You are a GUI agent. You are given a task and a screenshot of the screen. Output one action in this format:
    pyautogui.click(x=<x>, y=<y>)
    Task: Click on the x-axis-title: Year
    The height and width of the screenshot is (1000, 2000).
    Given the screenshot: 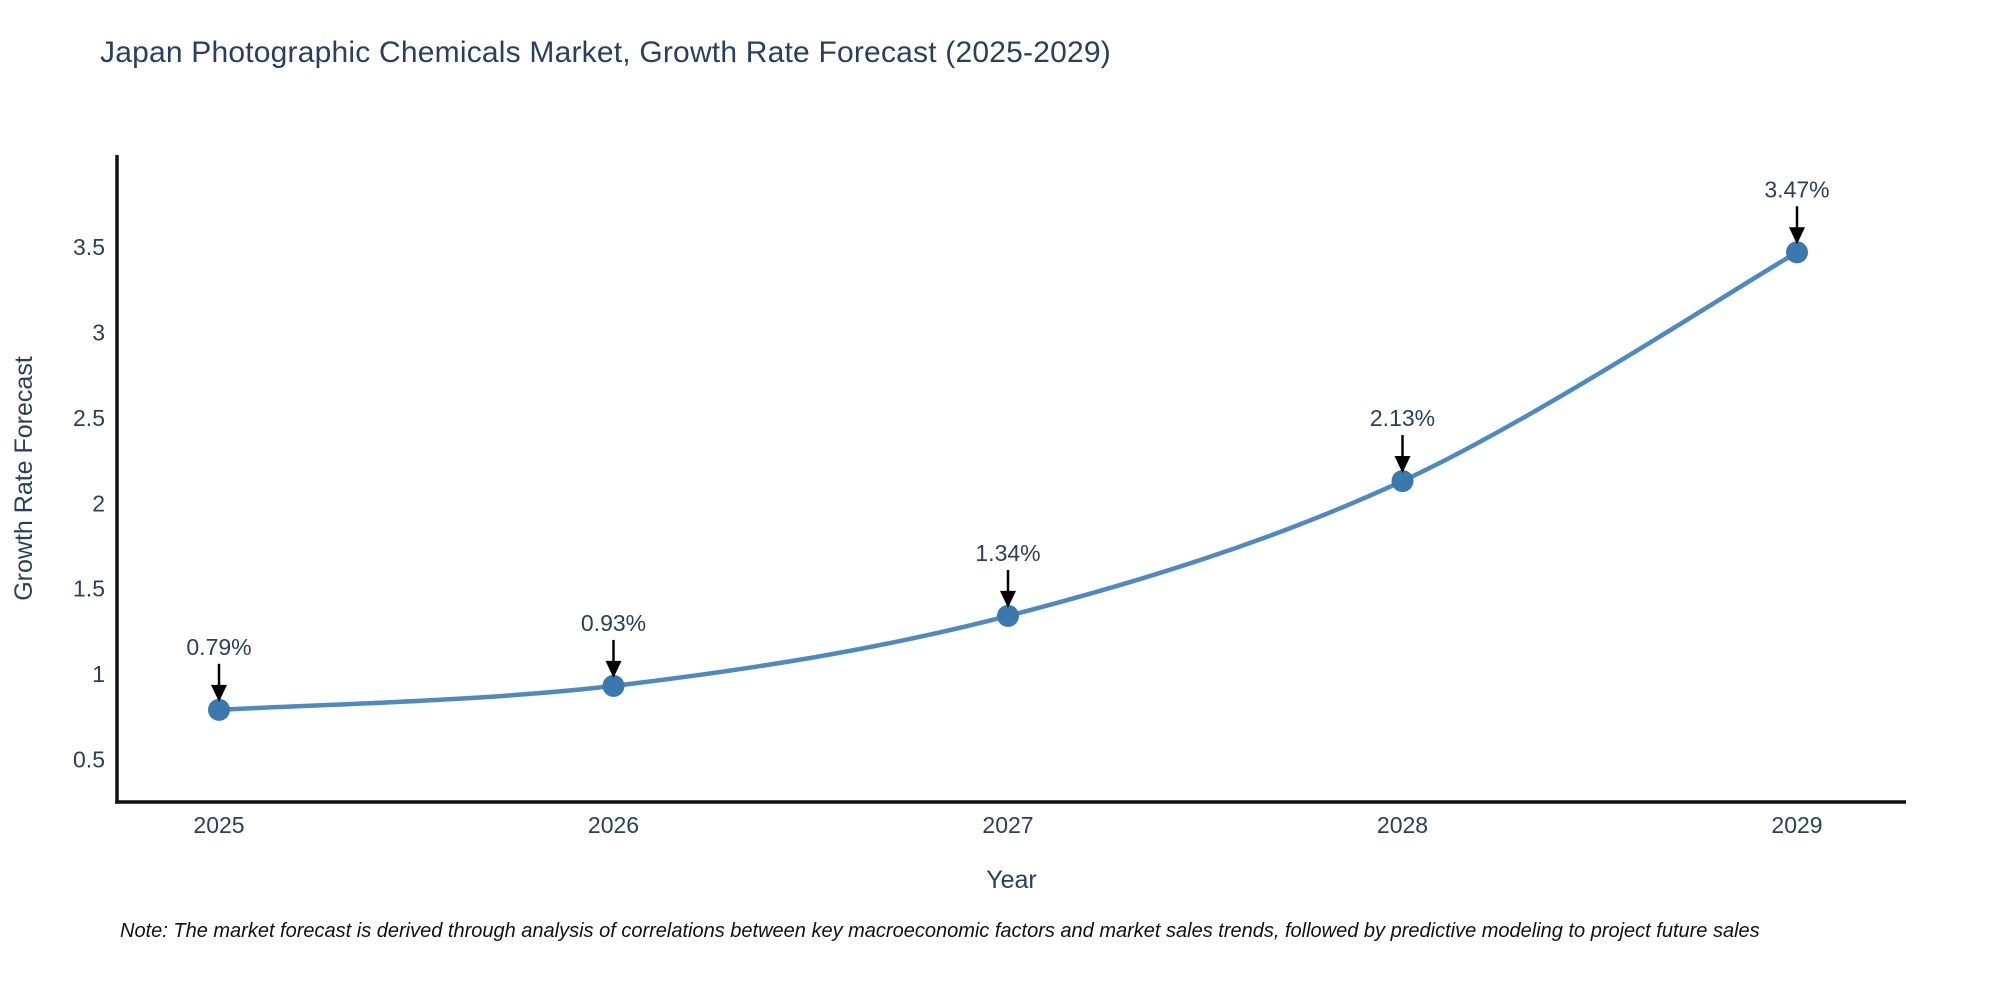 What is the action you would take?
    pyautogui.click(x=1011, y=880)
    